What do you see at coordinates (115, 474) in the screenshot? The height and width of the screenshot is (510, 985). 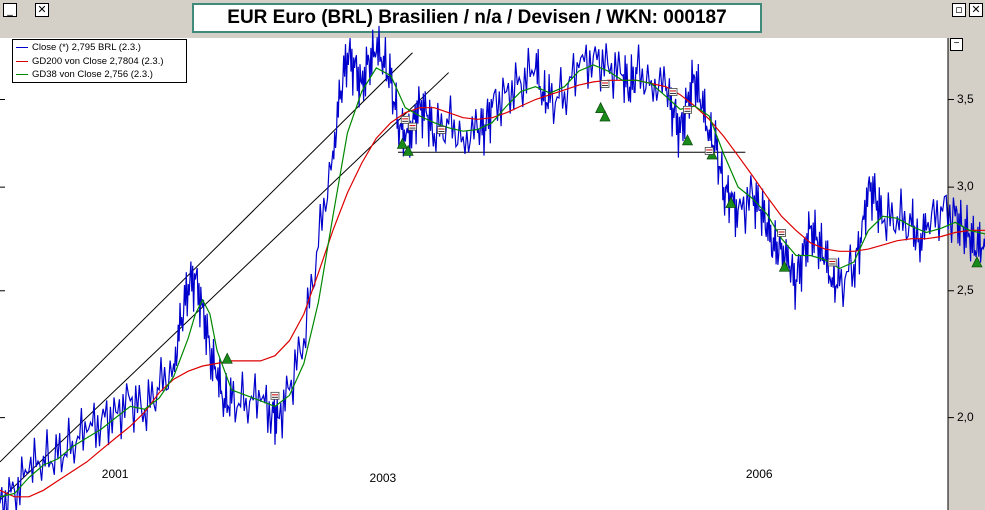 I see `x-axis-label: 2001` at bounding box center [115, 474].